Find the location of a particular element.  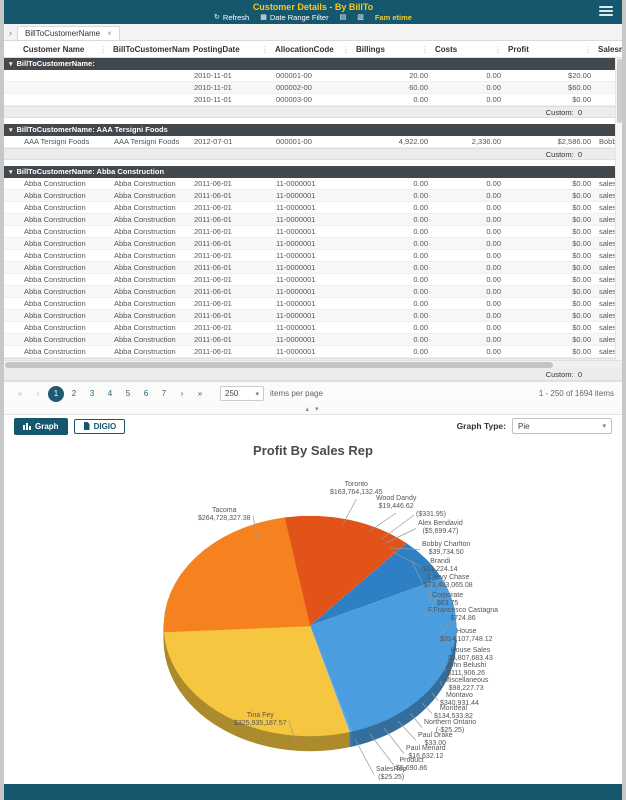

pie-label-name: Montavo is located at coordinates (459, 695).